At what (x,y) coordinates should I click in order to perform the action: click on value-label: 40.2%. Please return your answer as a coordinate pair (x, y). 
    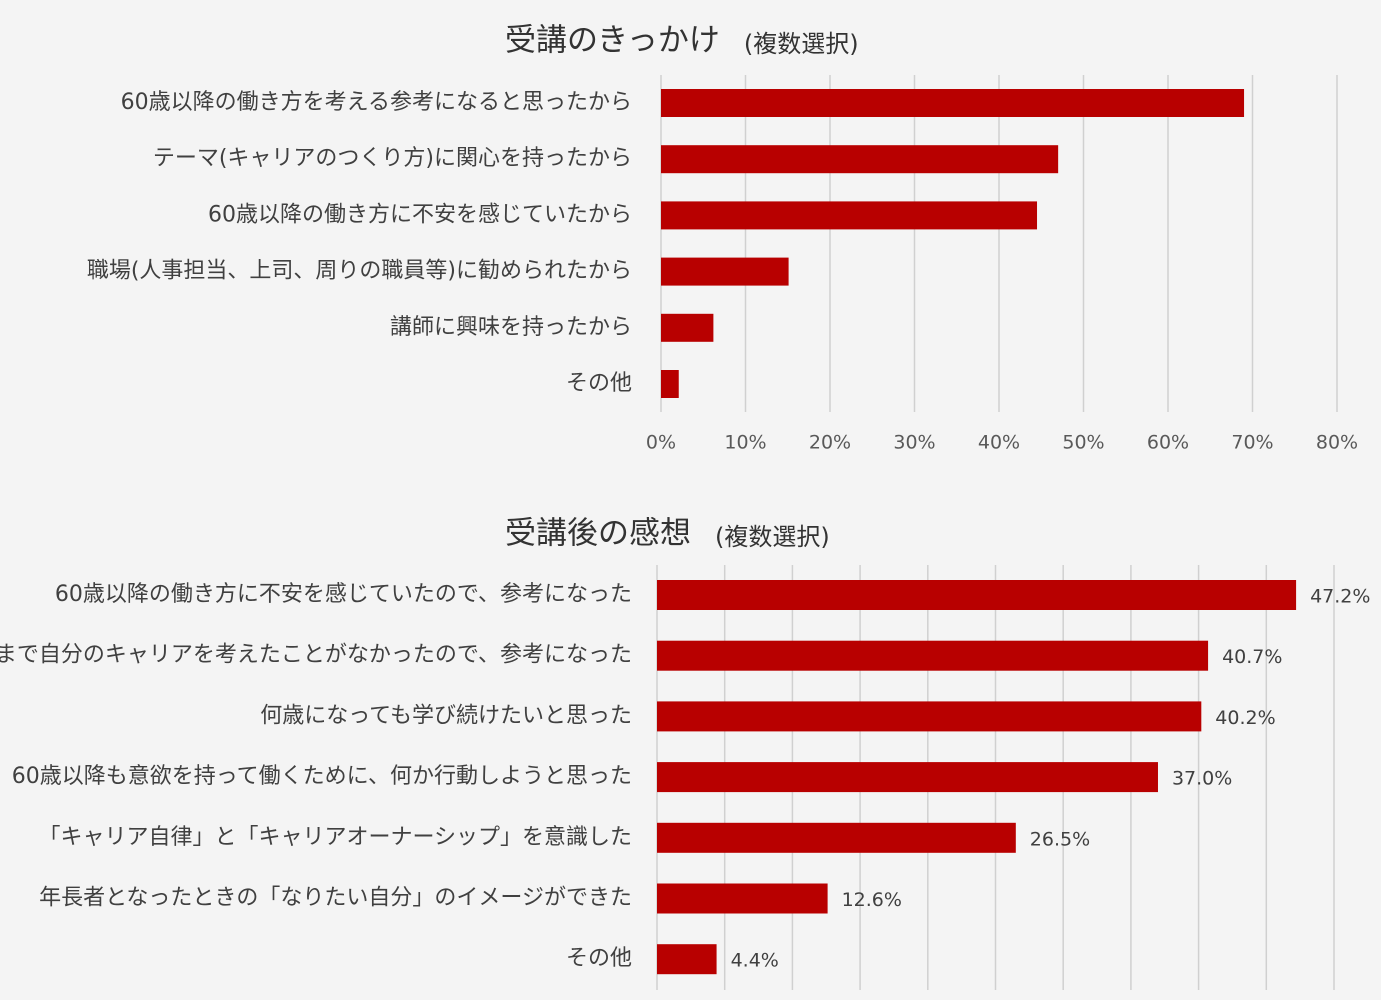
    Looking at the image, I should click on (1245, 718).